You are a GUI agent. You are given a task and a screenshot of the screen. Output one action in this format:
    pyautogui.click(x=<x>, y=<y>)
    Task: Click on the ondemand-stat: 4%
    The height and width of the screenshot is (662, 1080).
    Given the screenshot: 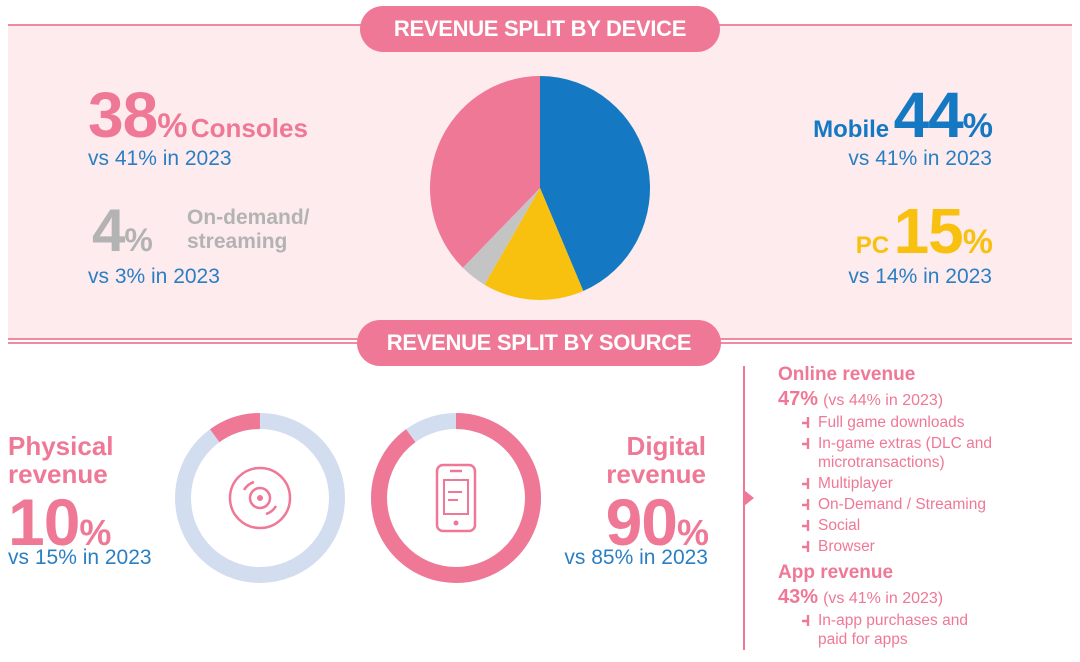 What is the action you would take?
    pyautogui.click(x=122, y=230)
    